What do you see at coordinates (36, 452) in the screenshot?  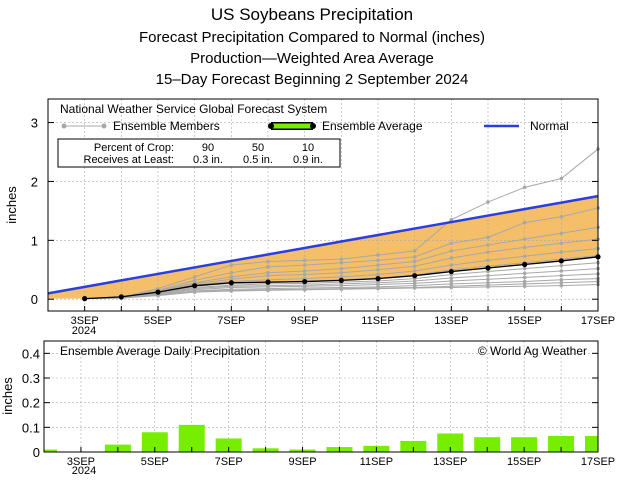 I see `bottom-y-tick-label: 0` at bounding box center [36, 452].